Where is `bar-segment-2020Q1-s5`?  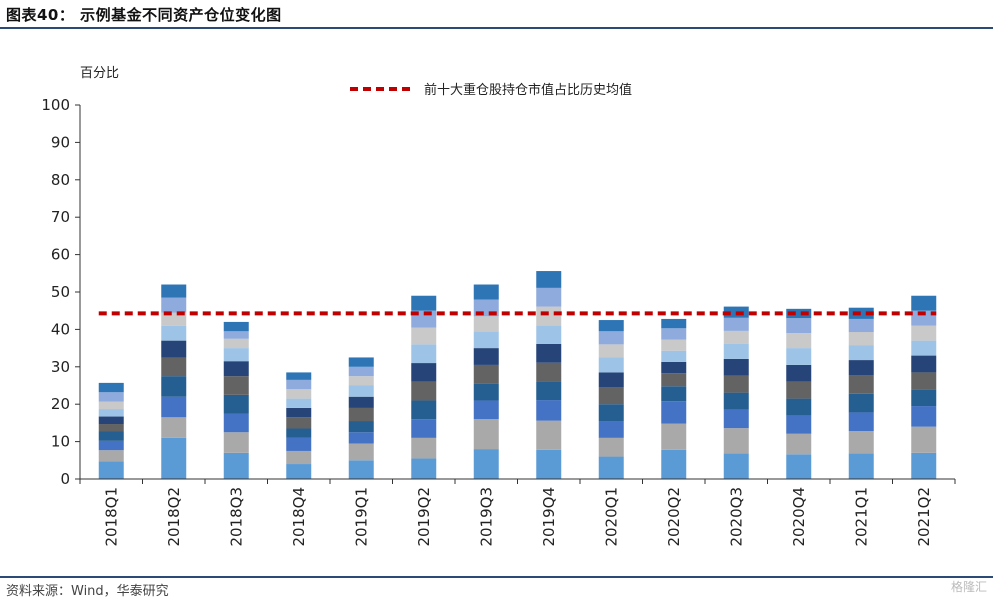
bar-segment-2020Q1-s5 is located at coordinates (611, 396).